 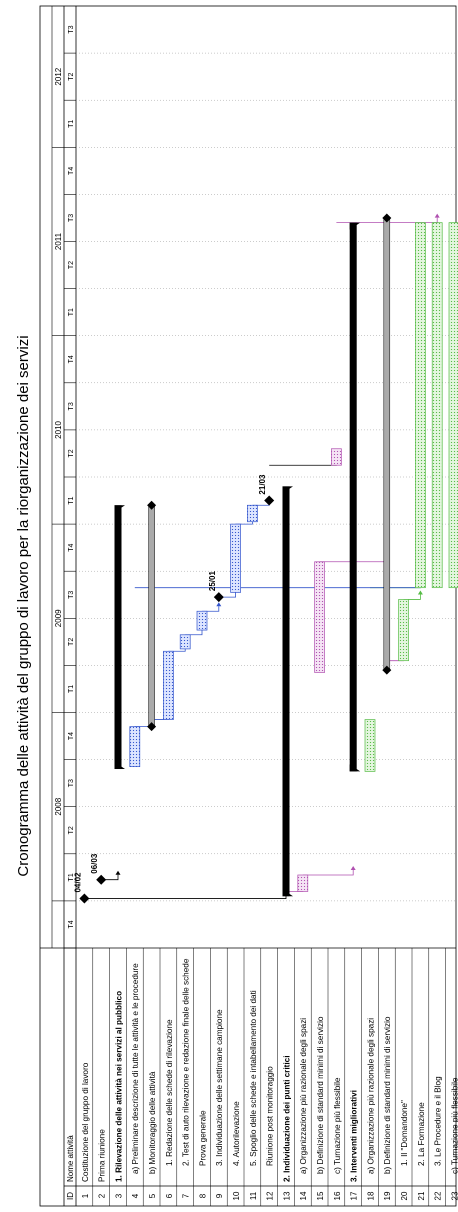 What do you see at coordinates (58, 76) in the screenshot?
I see `year-label: 2012` at bounding box center [58, 76].